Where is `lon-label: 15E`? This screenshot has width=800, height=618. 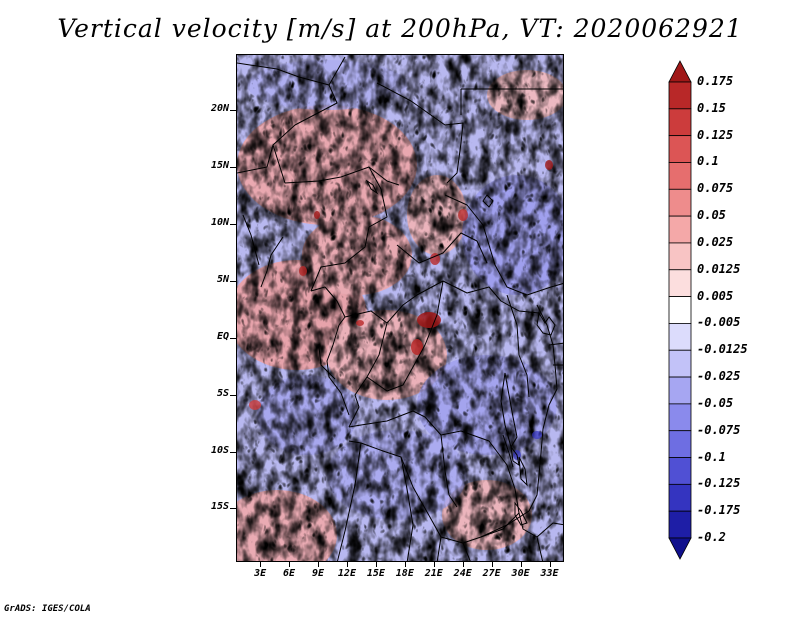 lon-label: 15E is located at coordinates (375, 573).